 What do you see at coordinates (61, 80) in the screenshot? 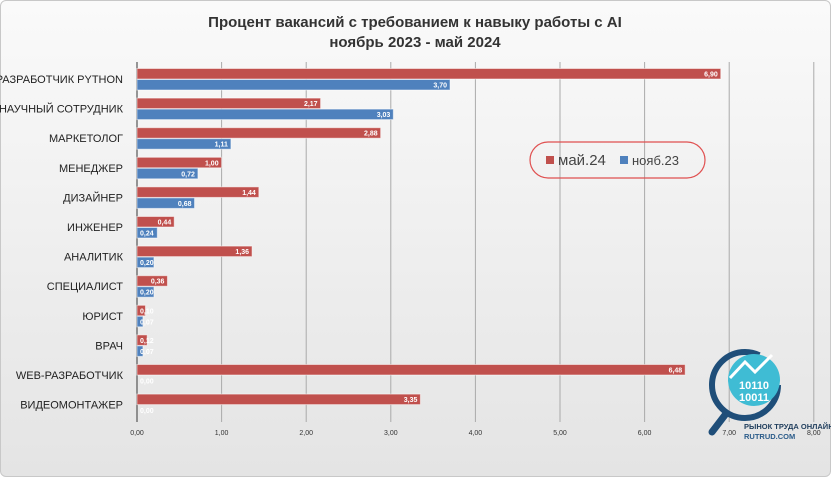
I see `category-label: РАЗРАБОТЧИК PYTHON` at bounding box center [61, 80].